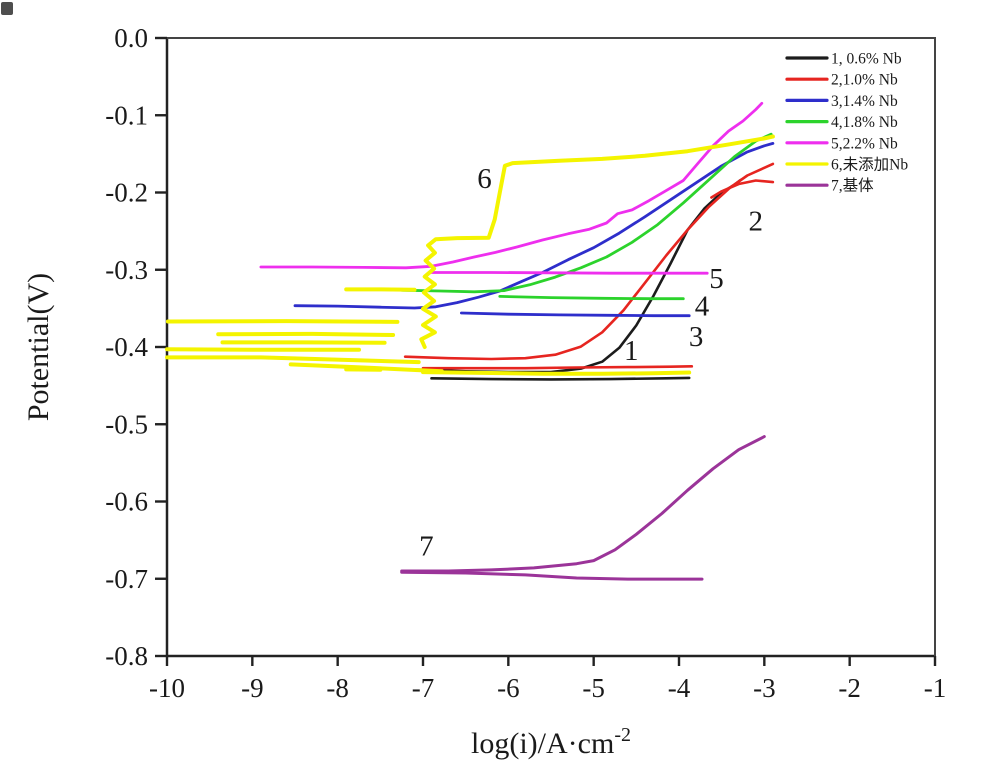 The height and width of the screenshot is (783, 981). What do you see at coordinates (484, 179) in the screenshot?
I see `annotation-6: 6` at bounding box center [484, 179].